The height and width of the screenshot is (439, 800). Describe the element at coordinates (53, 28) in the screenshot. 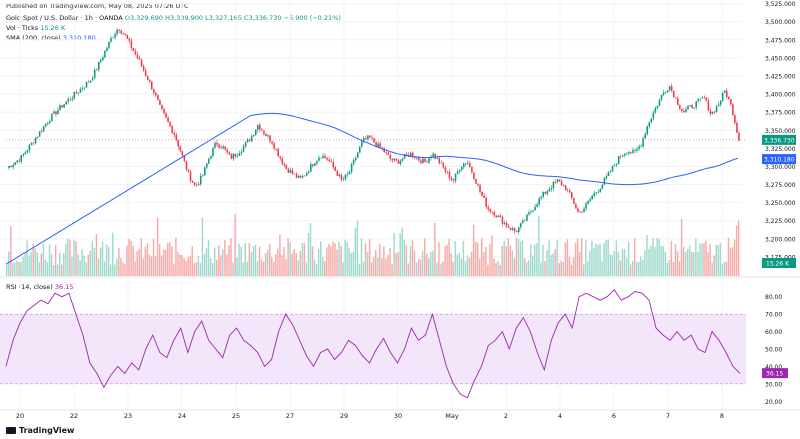

I see `volume-value: 15.26 K` at that location.